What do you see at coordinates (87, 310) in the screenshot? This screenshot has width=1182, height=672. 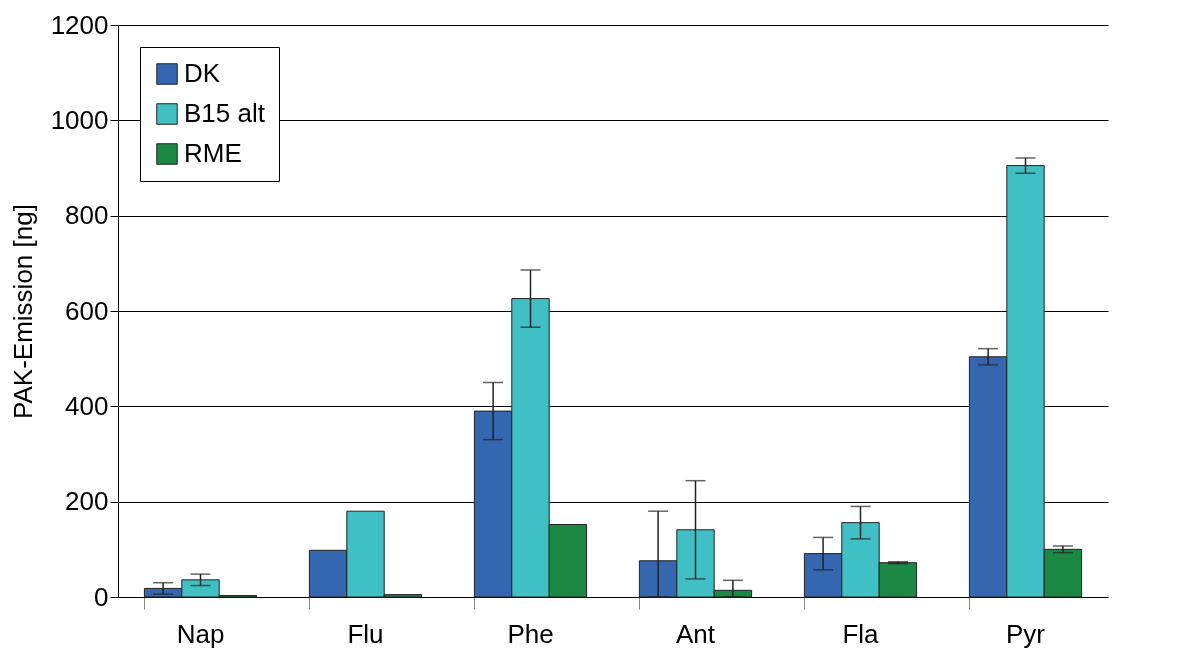 I see `y-tick-label: 600` at bounding box center [87, 310].